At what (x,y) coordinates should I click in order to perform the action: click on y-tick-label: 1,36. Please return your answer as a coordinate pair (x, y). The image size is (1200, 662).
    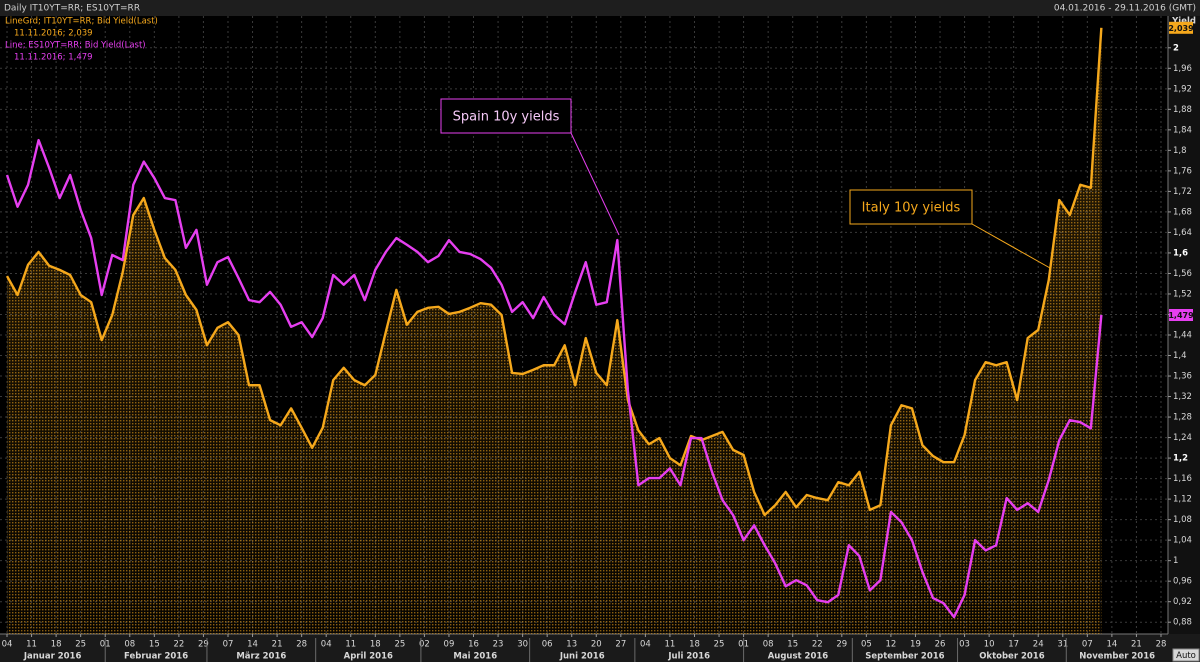
    Looking at the image, I should click on (1182, 377).